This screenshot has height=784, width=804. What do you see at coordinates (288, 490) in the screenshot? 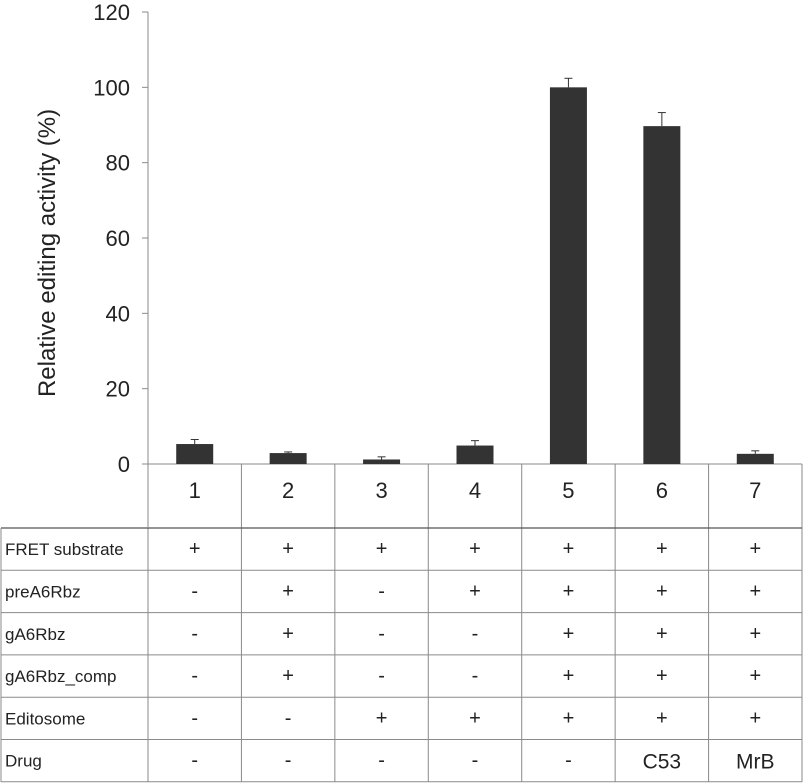
I see `category-label: 2` at bounding box center [288, 490].